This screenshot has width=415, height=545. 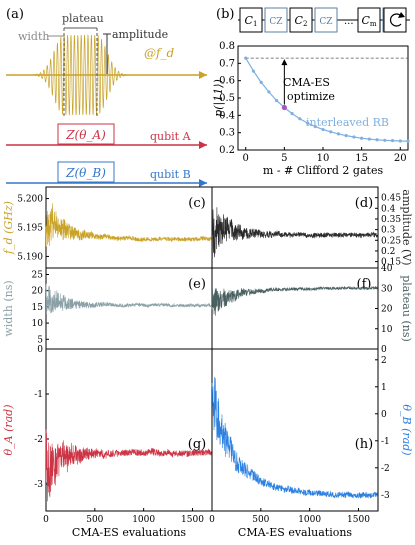 I want to click on chart-e-ylabel: width (ns), so click(x=8, y=308).